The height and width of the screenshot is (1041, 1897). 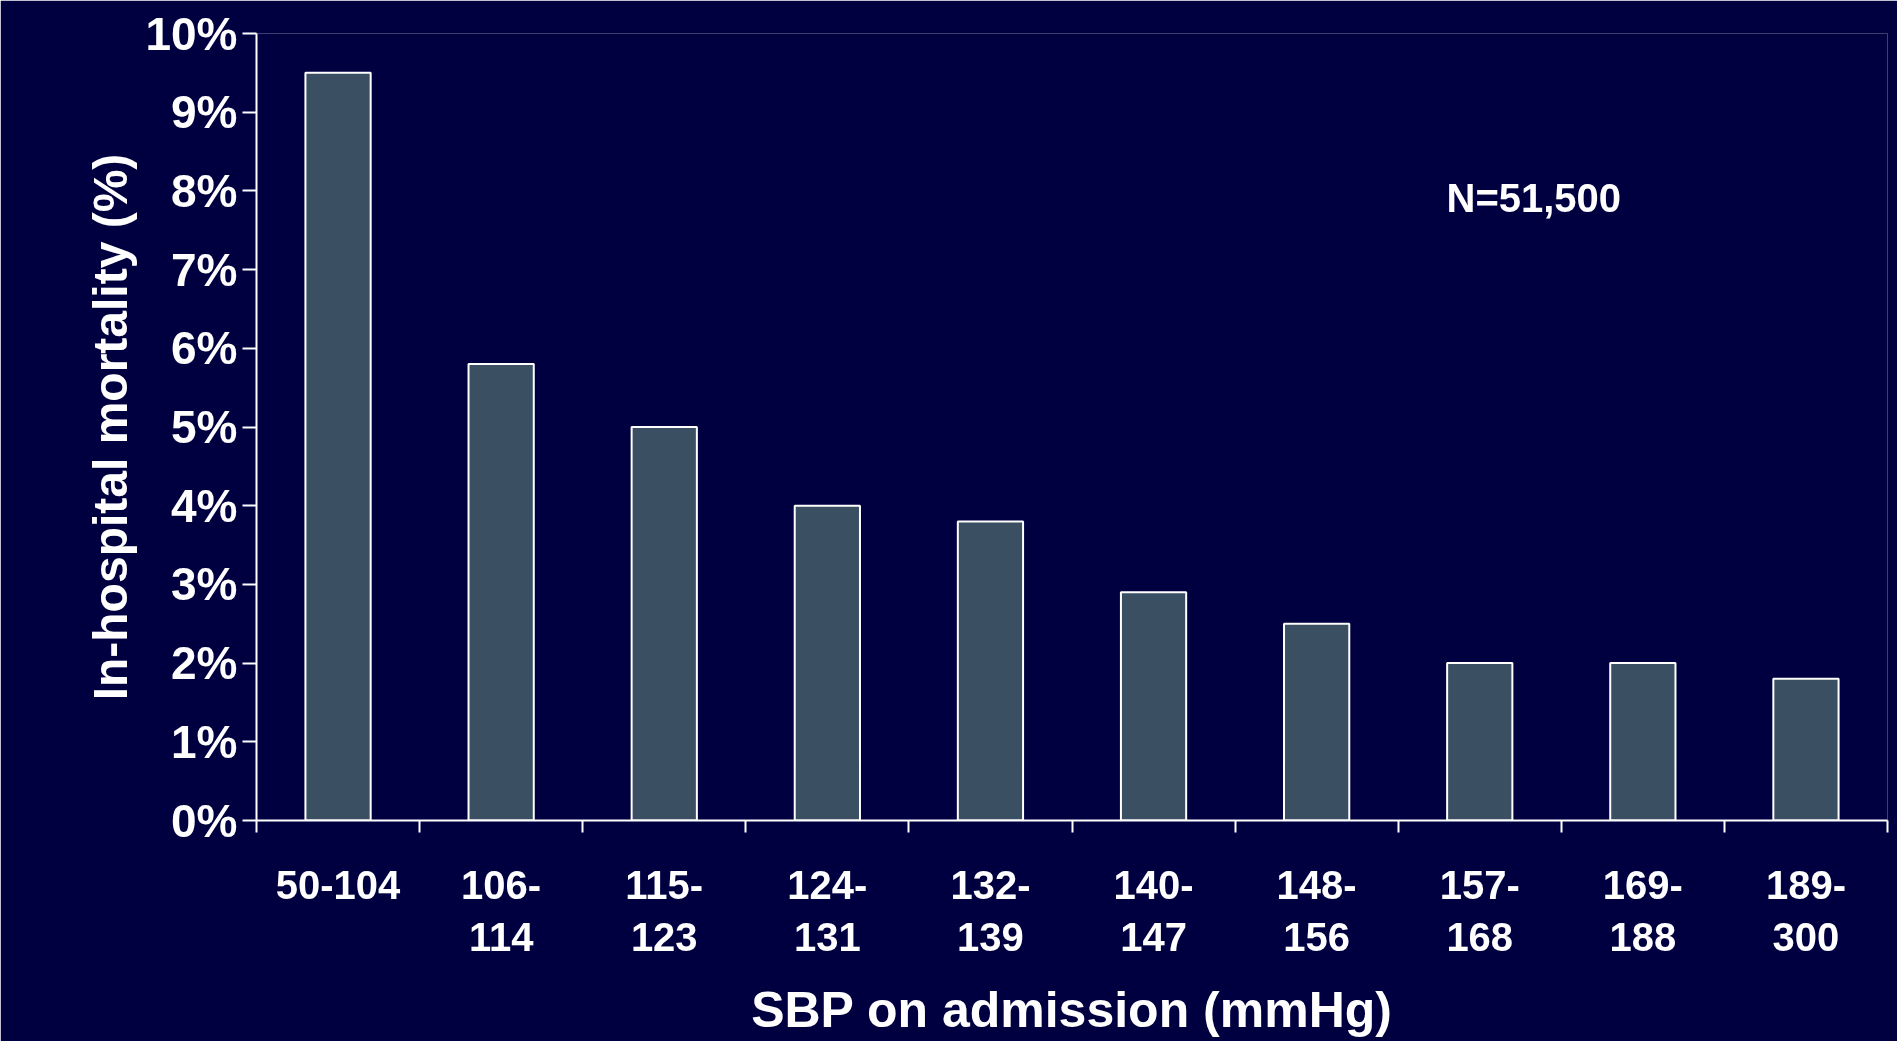 What do you see at coordinates (501, 911) in the screenshot?
I see `x-tick-label: 106- 114` at bounding box center [501, 911].